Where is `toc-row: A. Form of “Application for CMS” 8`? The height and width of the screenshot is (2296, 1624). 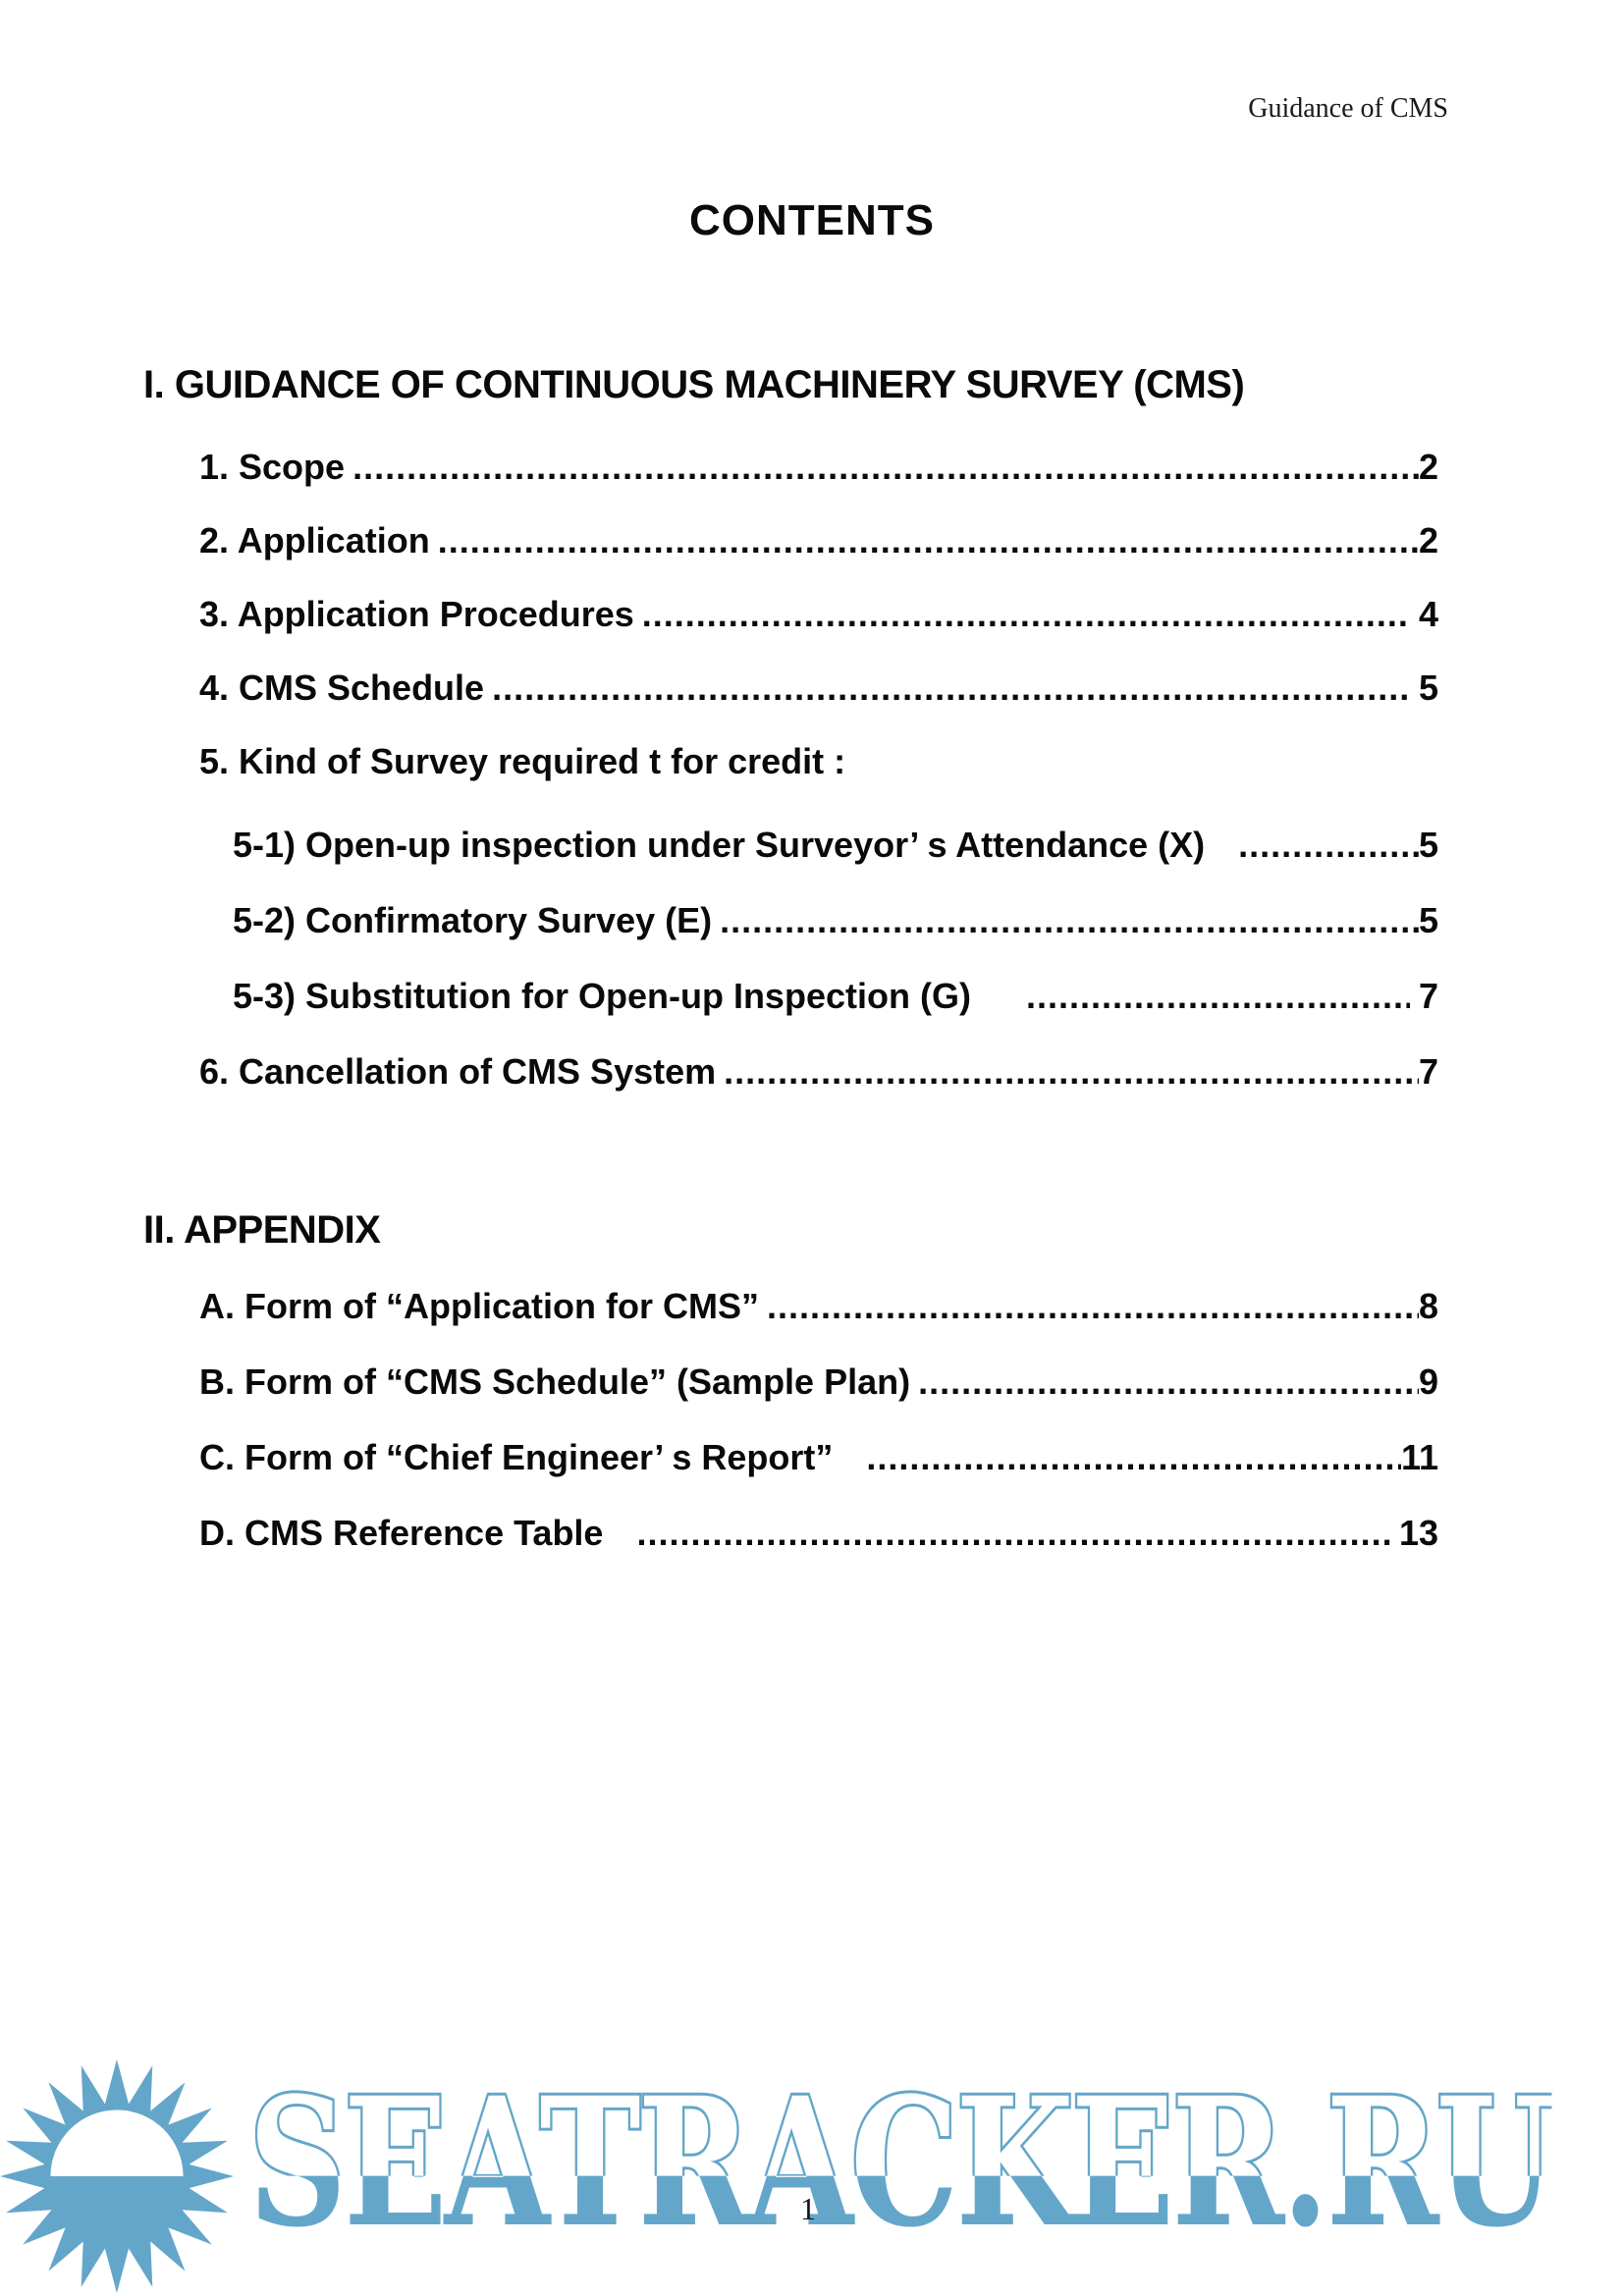 toc-row: A. Form of “Application for CMS” 8 is located at coordinates (818, 1307).